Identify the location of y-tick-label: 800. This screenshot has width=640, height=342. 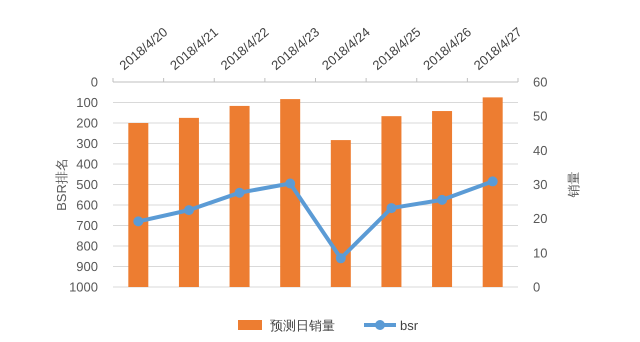
(87, 246).